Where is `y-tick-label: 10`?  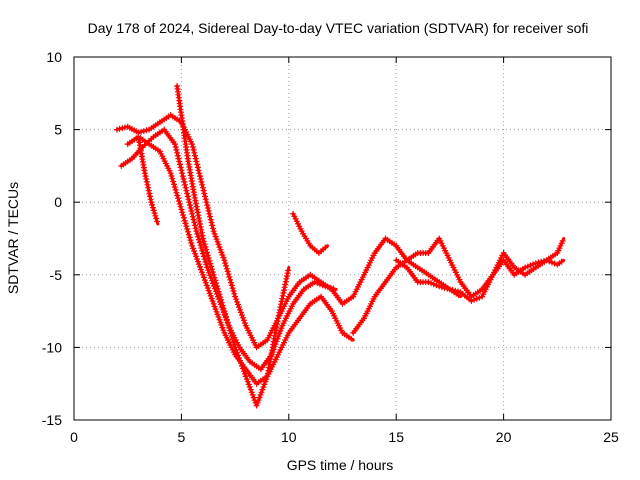 y-tick-label: 10 is located at coordinates (54, 57).